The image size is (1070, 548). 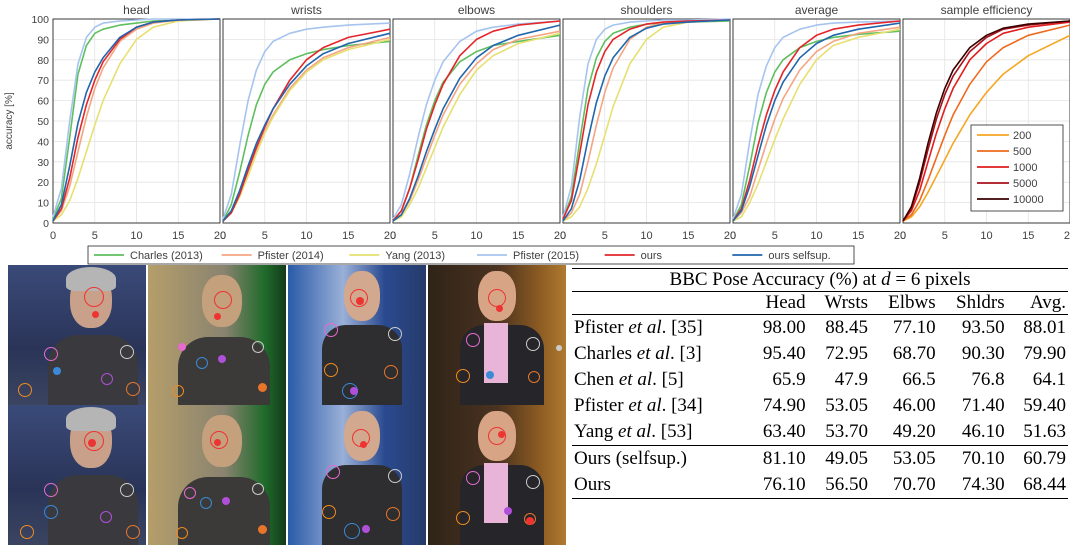 What do you see at coordinates (77, 335) in the screenshot?
I see `pose-frame-1-top` at bounding box center [77, 335].